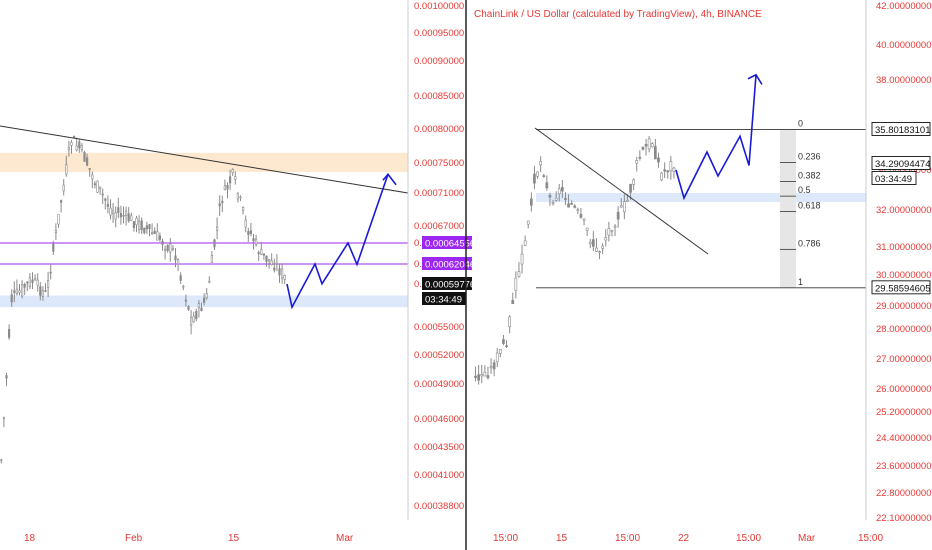  I want to click on fib-level: 1, so click(701, 283).